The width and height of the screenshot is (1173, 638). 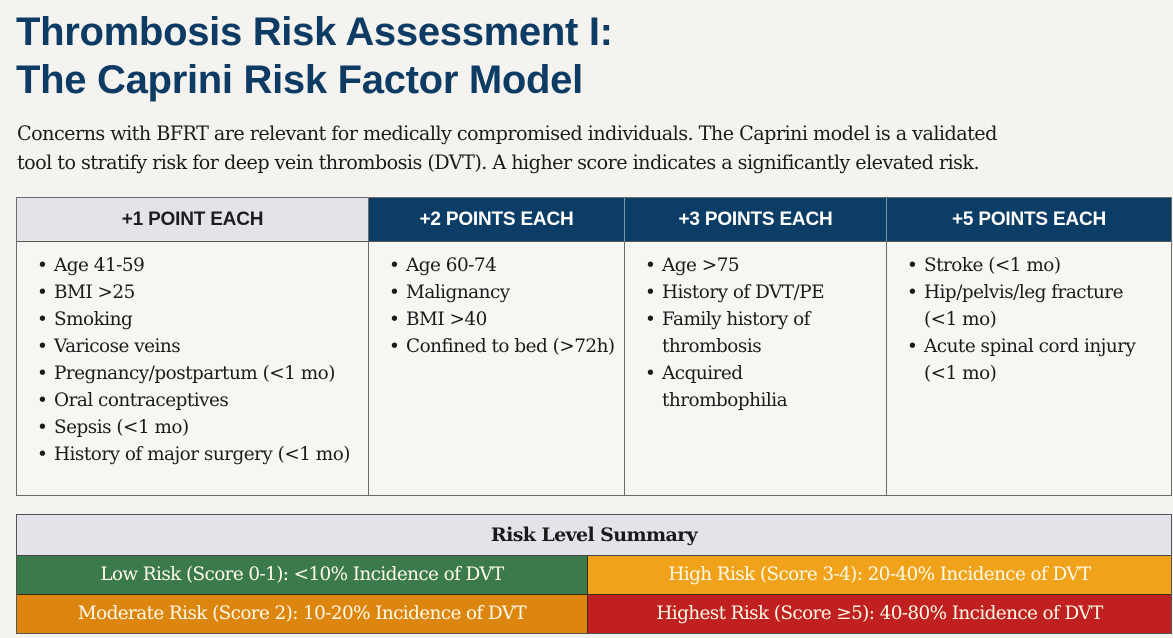 What do you see at coordinates (745, 333) in the screenshot?
I see `risk-factor-item: Family history of thrombosis` at bounding box center [745, 333].